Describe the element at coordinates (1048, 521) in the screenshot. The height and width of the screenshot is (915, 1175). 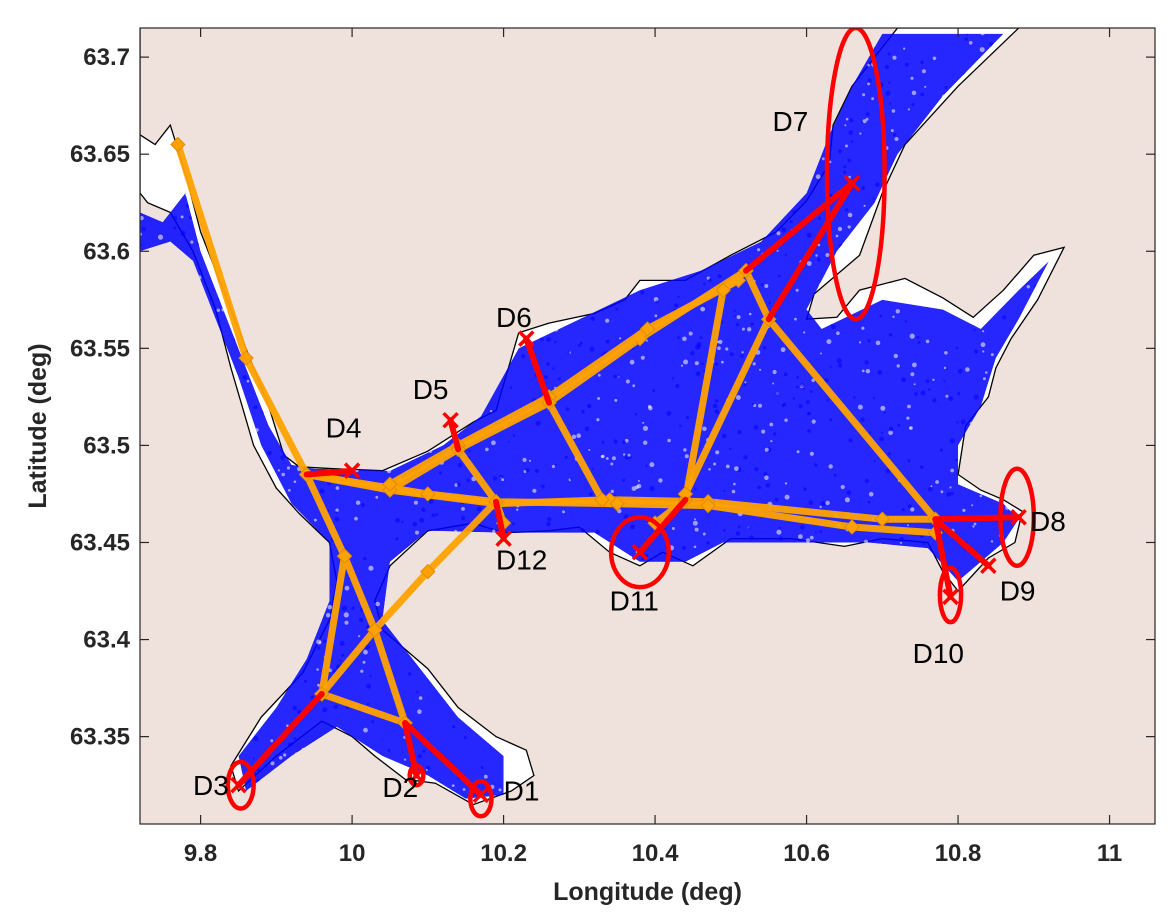
I see `destination-label: D8` at that location.